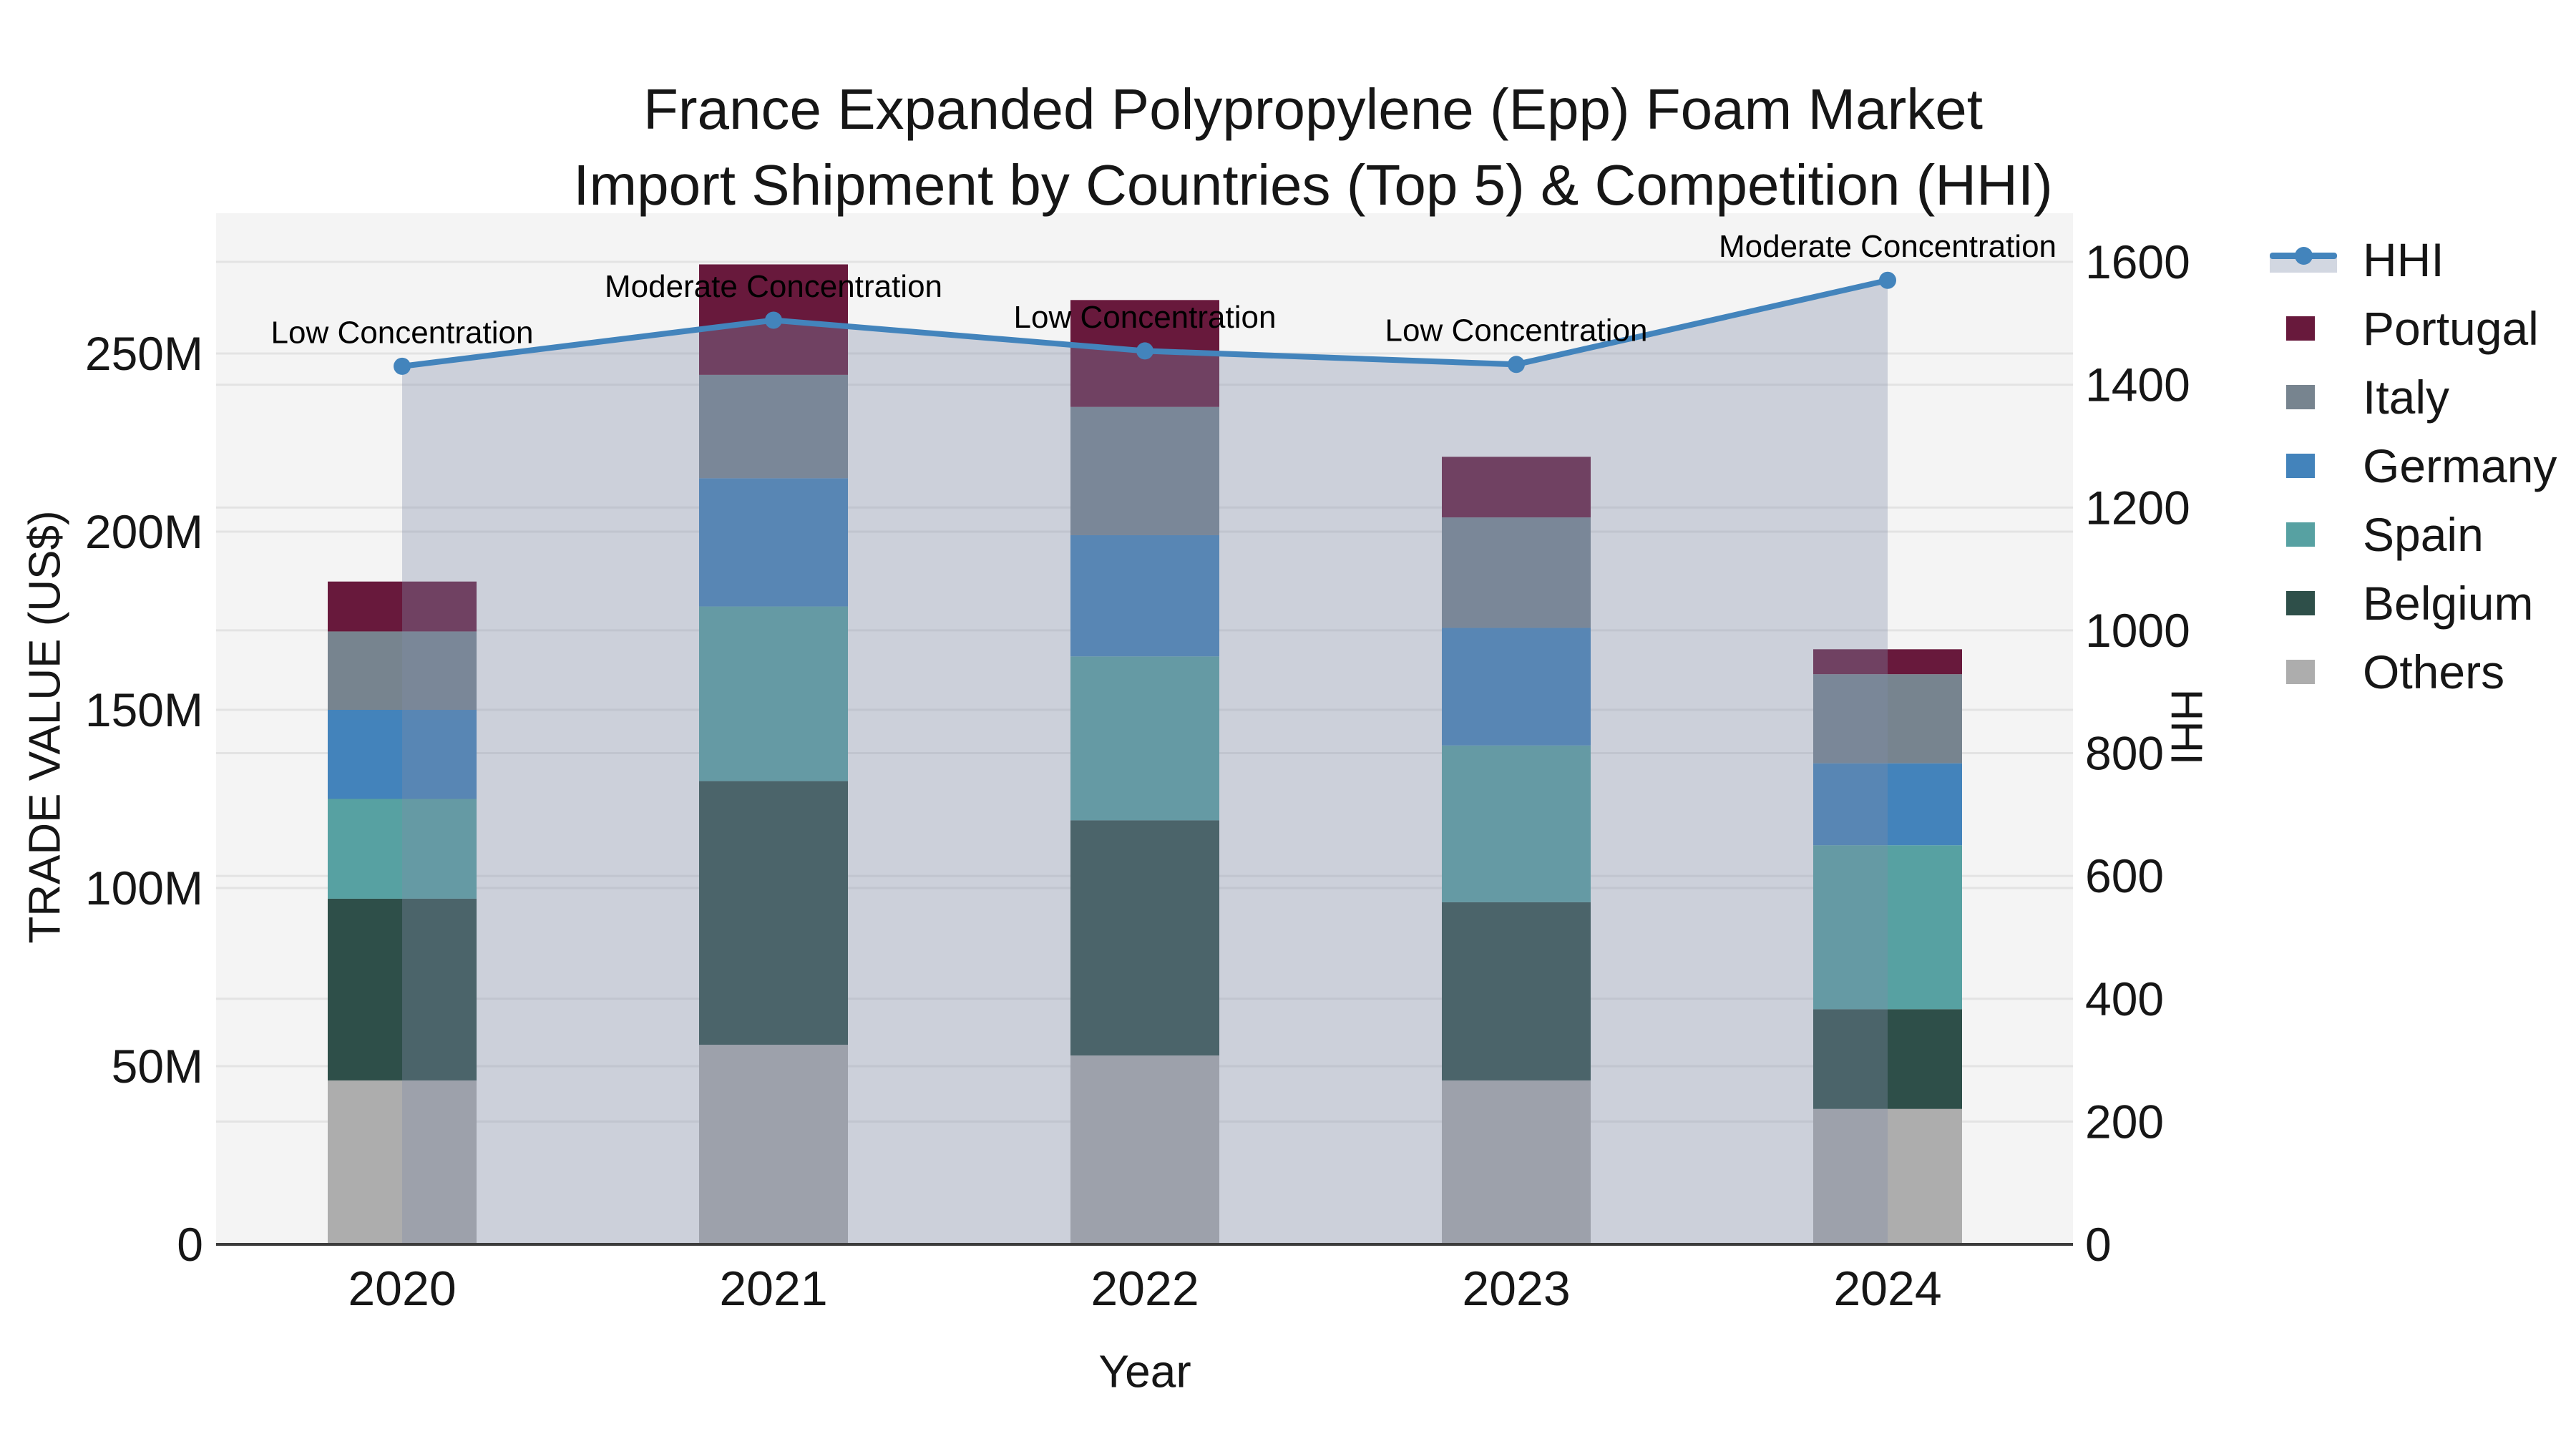 This screenshot has width=2576, height=1449. I want to click on legend-item-hhi: HHI, so click(2412, 259).